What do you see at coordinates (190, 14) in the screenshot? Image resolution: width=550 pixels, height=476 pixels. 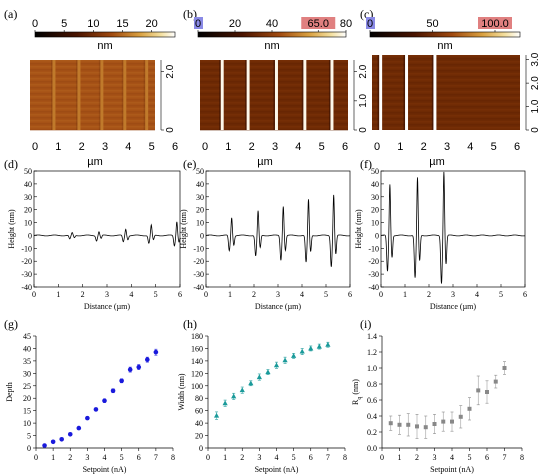 I see `panel-label: (b)` at bounding box center [190, 14].